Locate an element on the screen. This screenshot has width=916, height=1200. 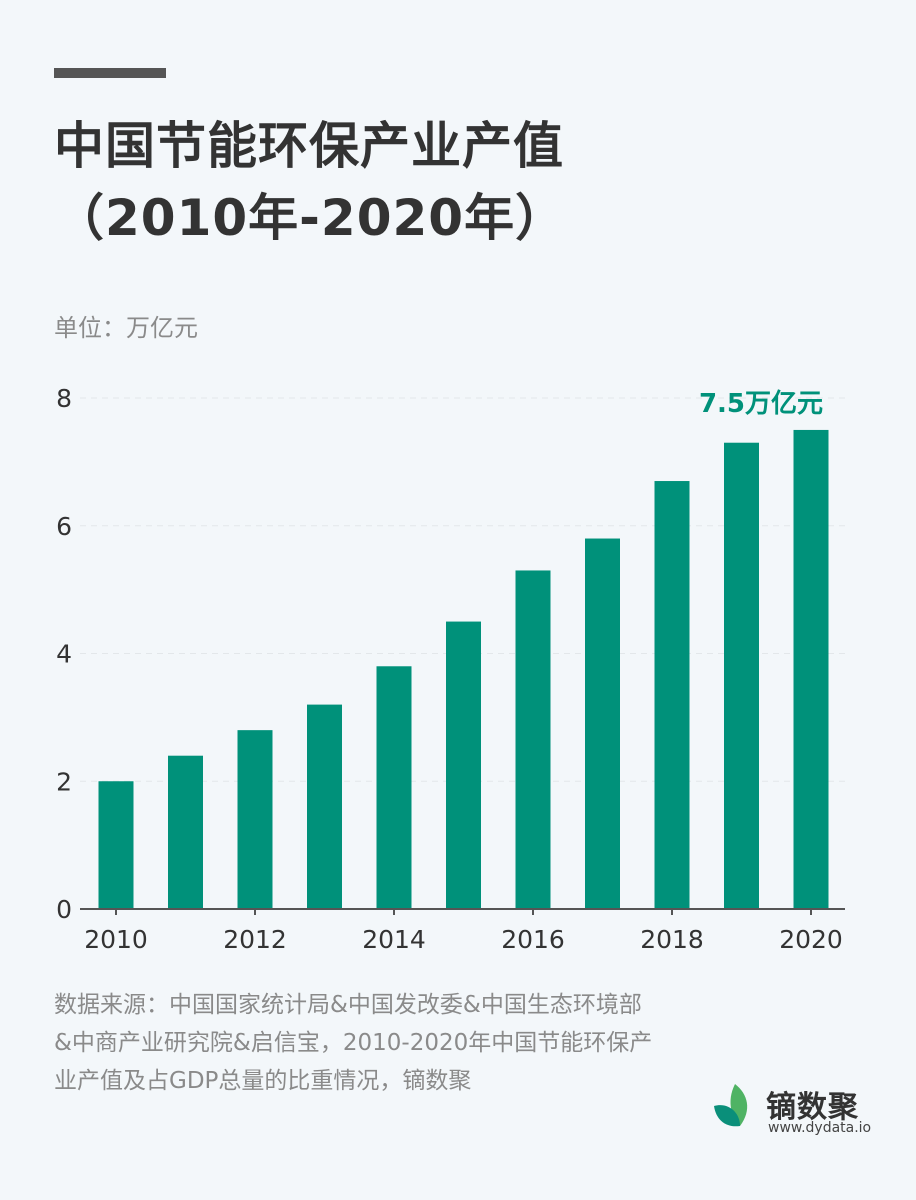
unit-label: 单位：万亿元 is located at coordinates (126, 328).